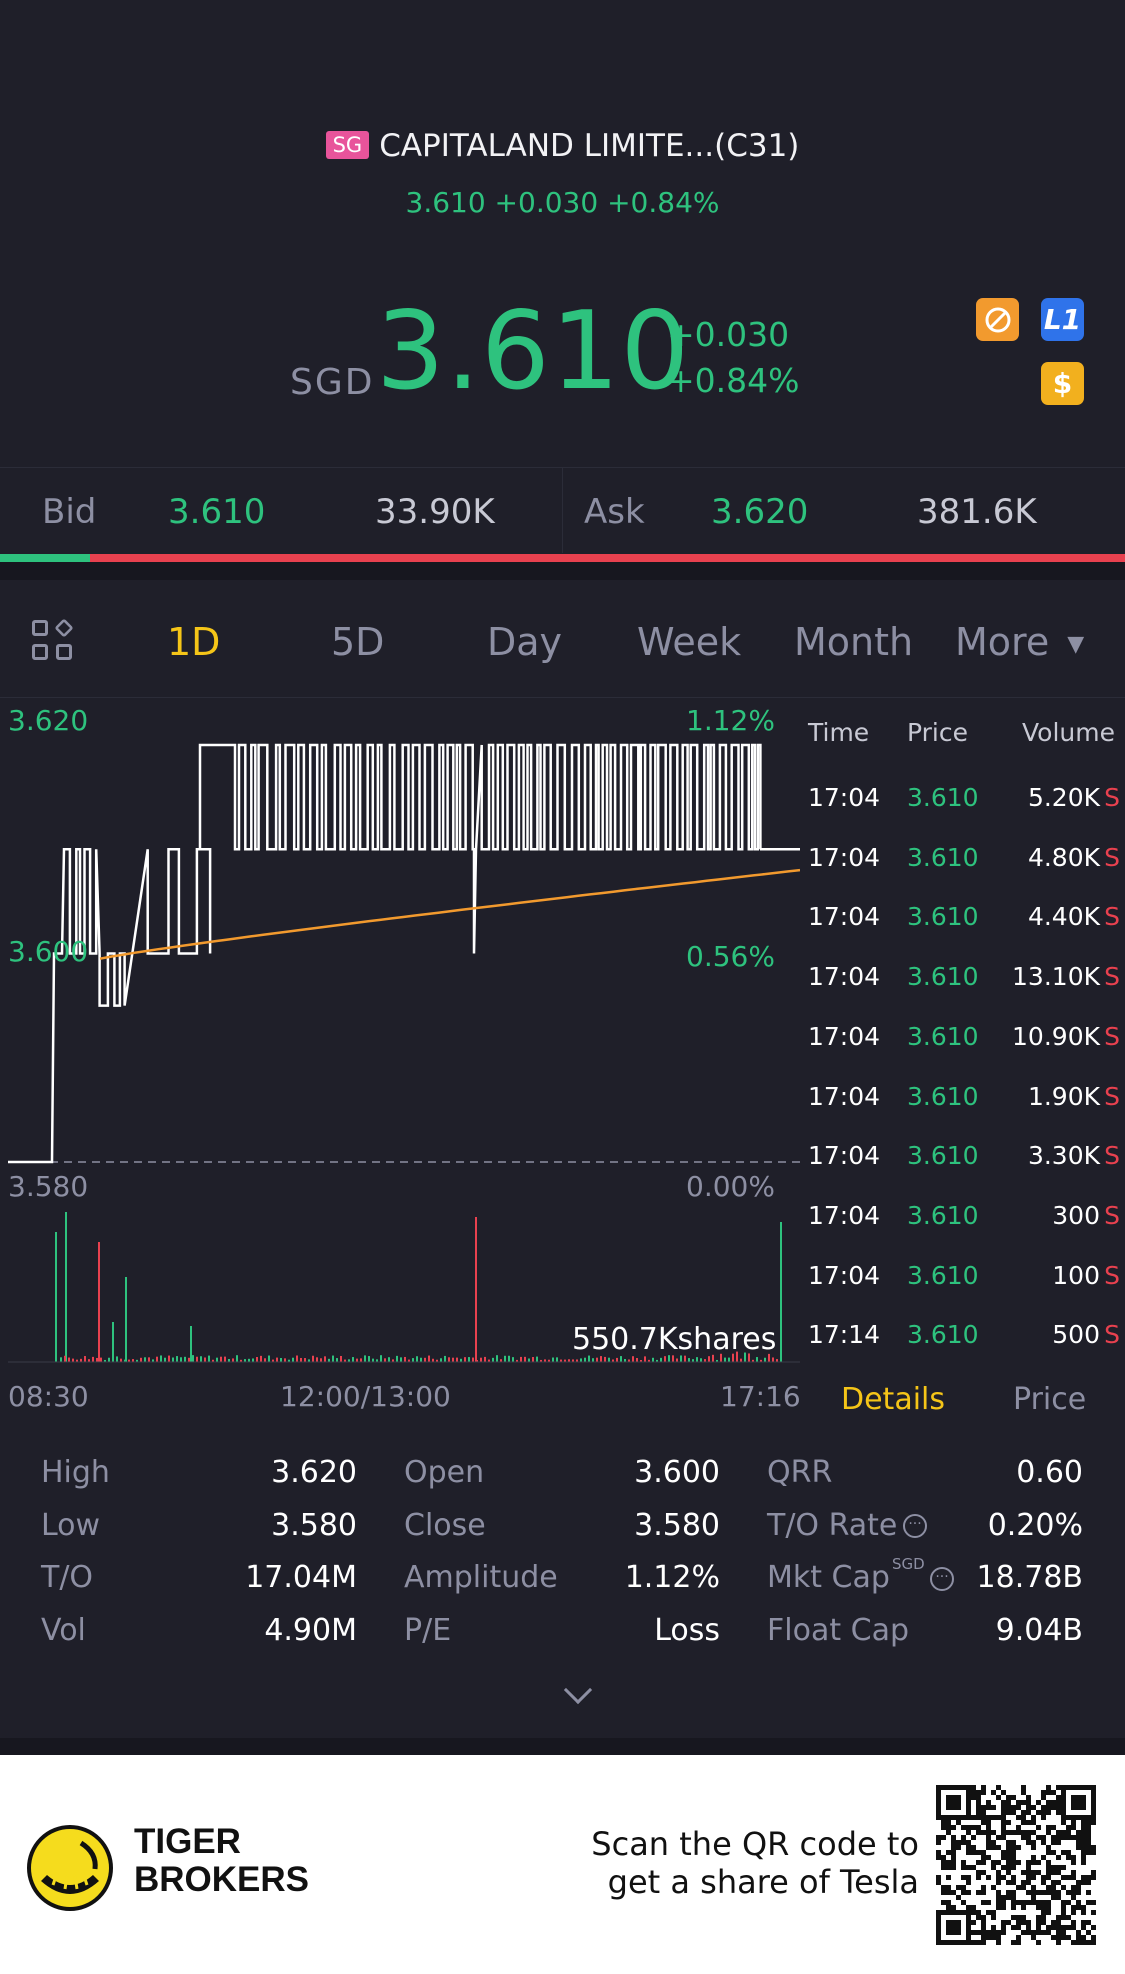 This screenshot has height=1974, width=1125. What do you see at coordinates (838, 1630) in the screenshot?
I see `stat-label: Float Cap` at bounding box center [838, 1630].